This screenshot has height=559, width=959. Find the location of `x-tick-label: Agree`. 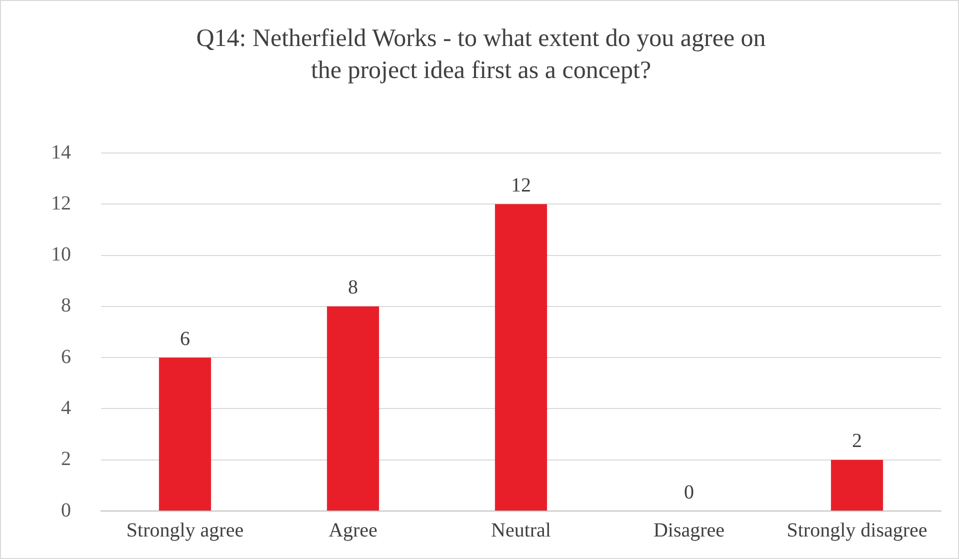

x-tick-label: Agree is located at coordinates (353, 530).